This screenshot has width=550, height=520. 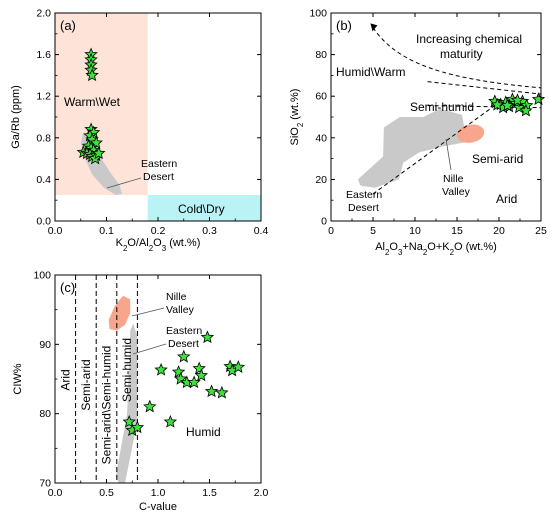 I want to click on a-xtick-label: 0.3, so click(x=209, y=231).